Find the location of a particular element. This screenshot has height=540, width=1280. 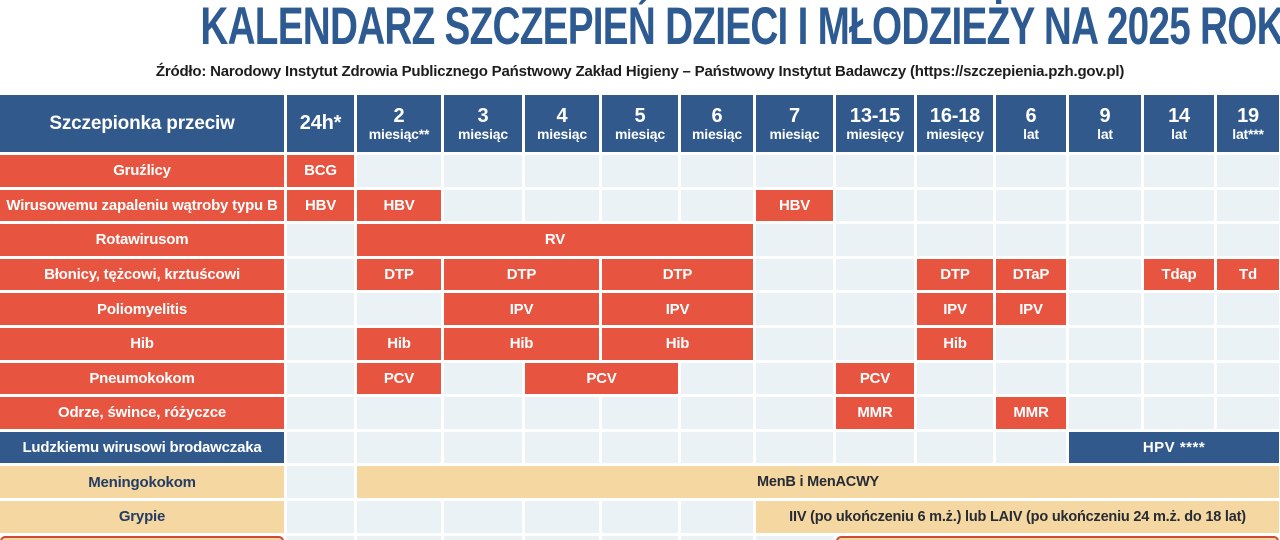

vaccine-label: Meningokokom is located at coordinates (142, 482).